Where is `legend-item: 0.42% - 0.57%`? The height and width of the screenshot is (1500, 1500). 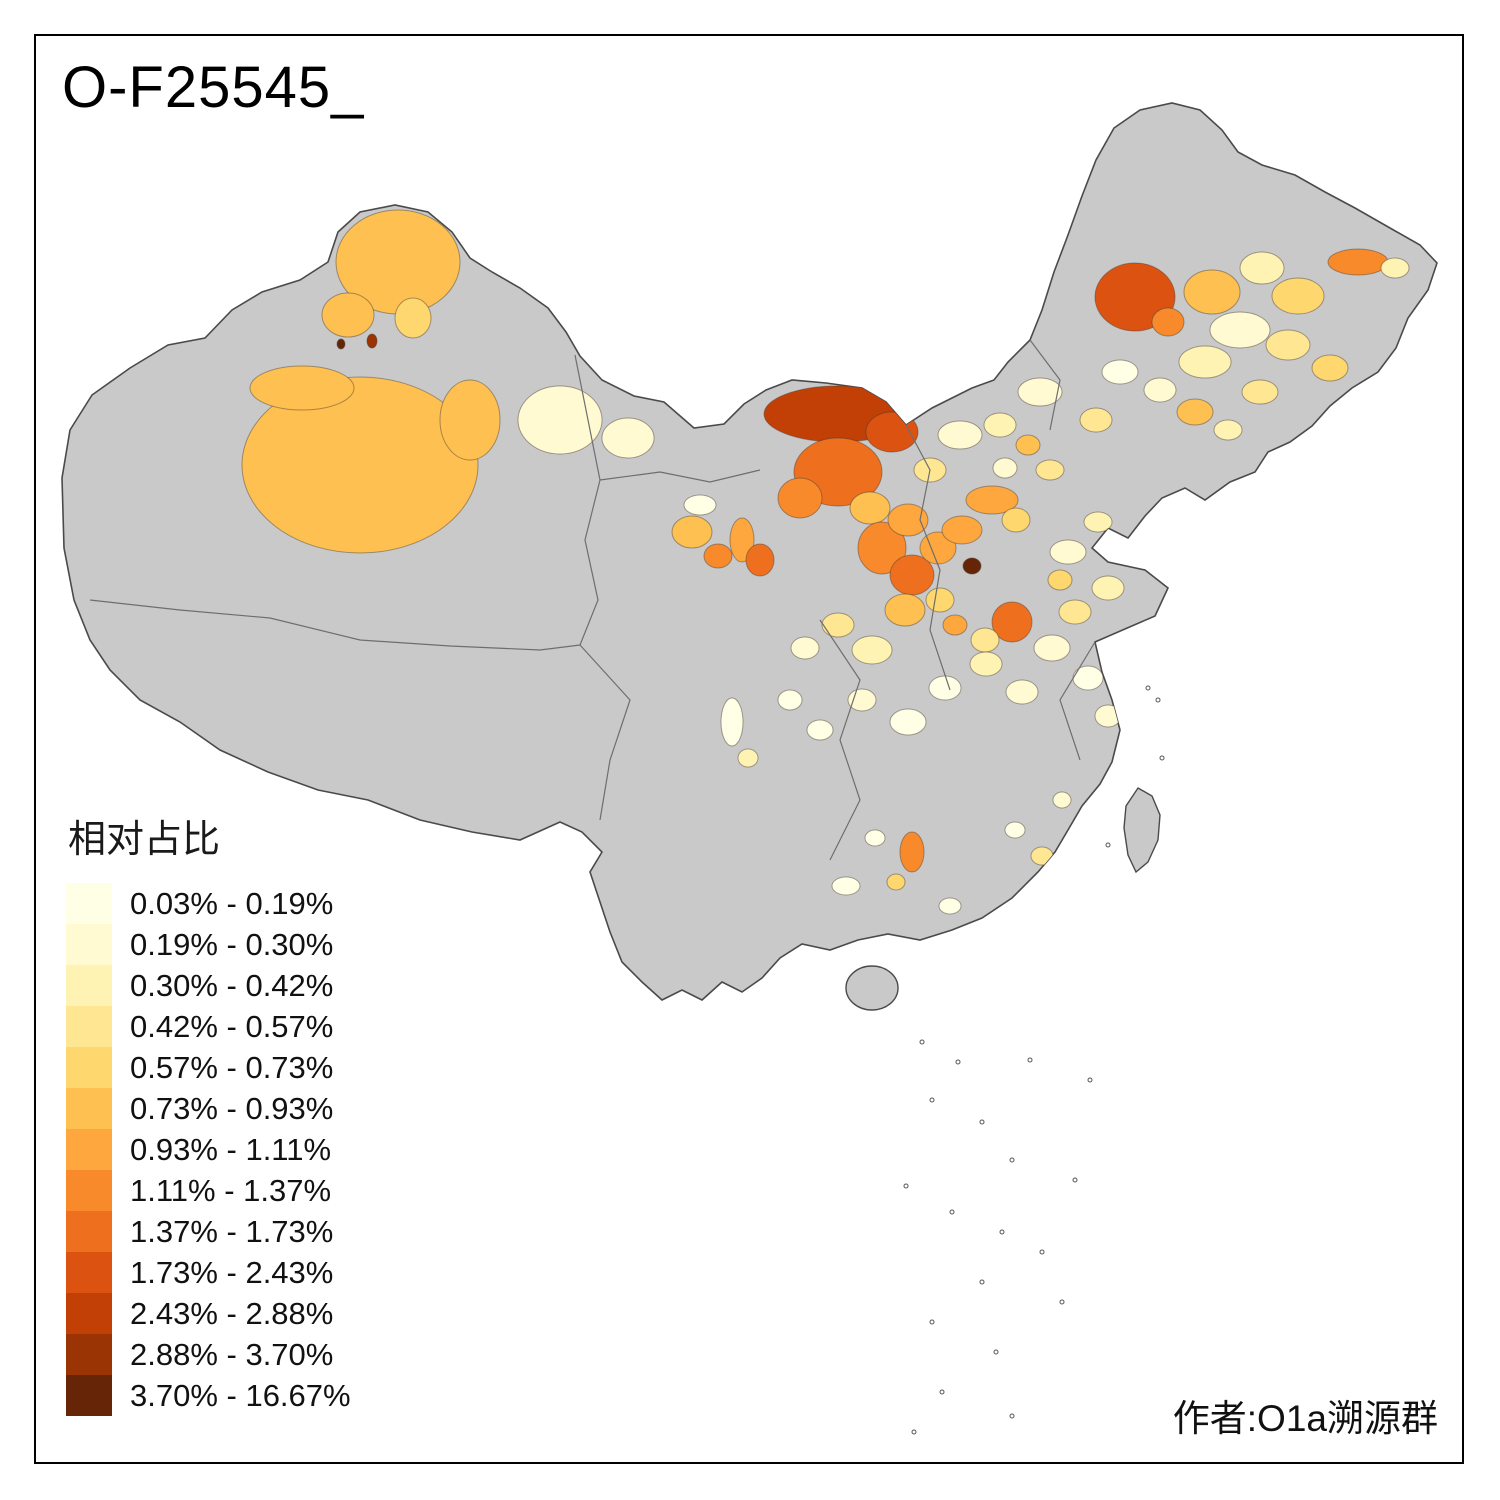 legend-item: 0.42% - 0.57% is located at coordinates (208, 1026).